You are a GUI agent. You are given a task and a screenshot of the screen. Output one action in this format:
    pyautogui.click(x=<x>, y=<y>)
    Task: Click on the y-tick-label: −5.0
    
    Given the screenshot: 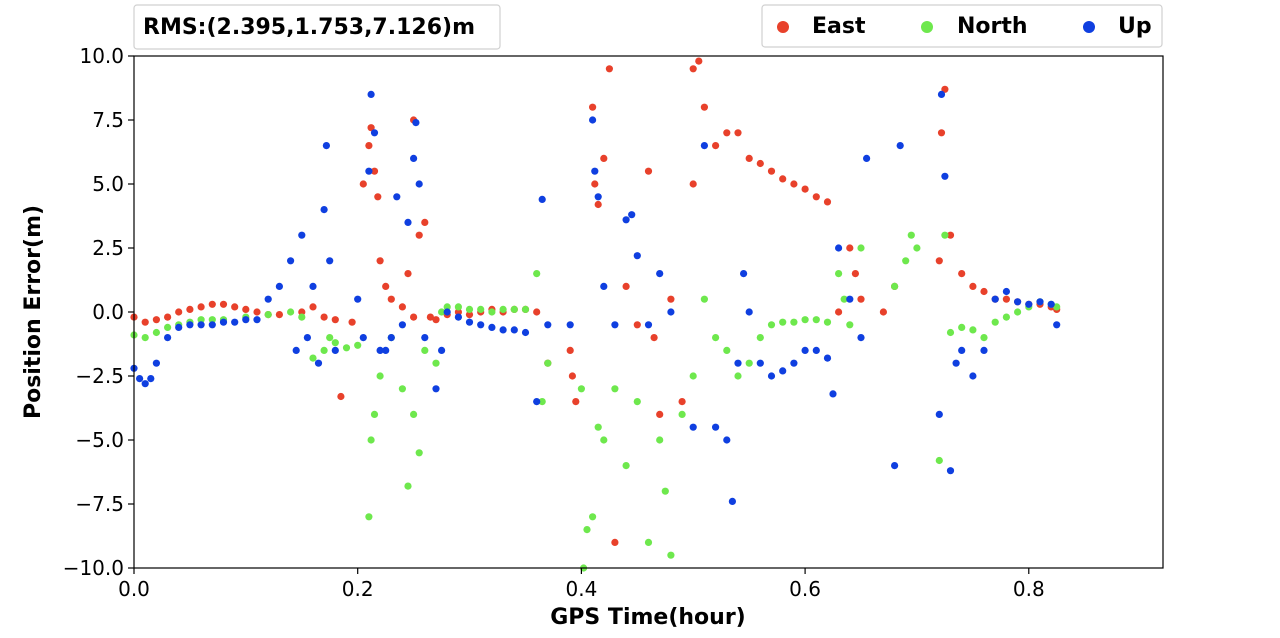 What is the action you would take?
    pyautogui.click(x=99, y=440)
    